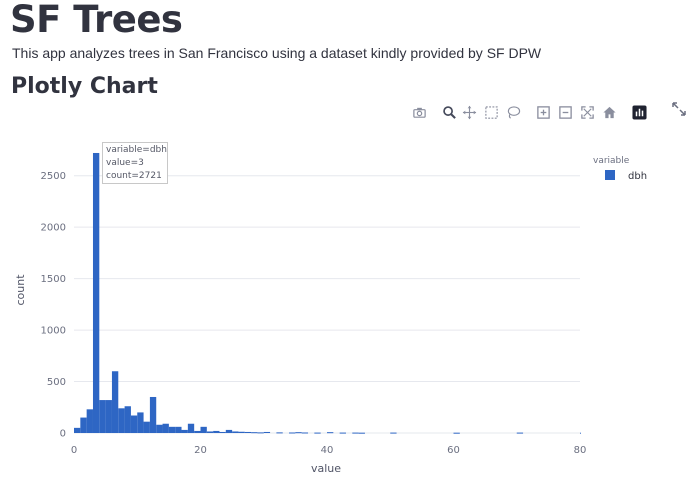 The height and width of the screenshot is (488, 696). Describe the element at coordinates (125, 163) in the screenshot. I see `tooltip-value: value=3` at that location.